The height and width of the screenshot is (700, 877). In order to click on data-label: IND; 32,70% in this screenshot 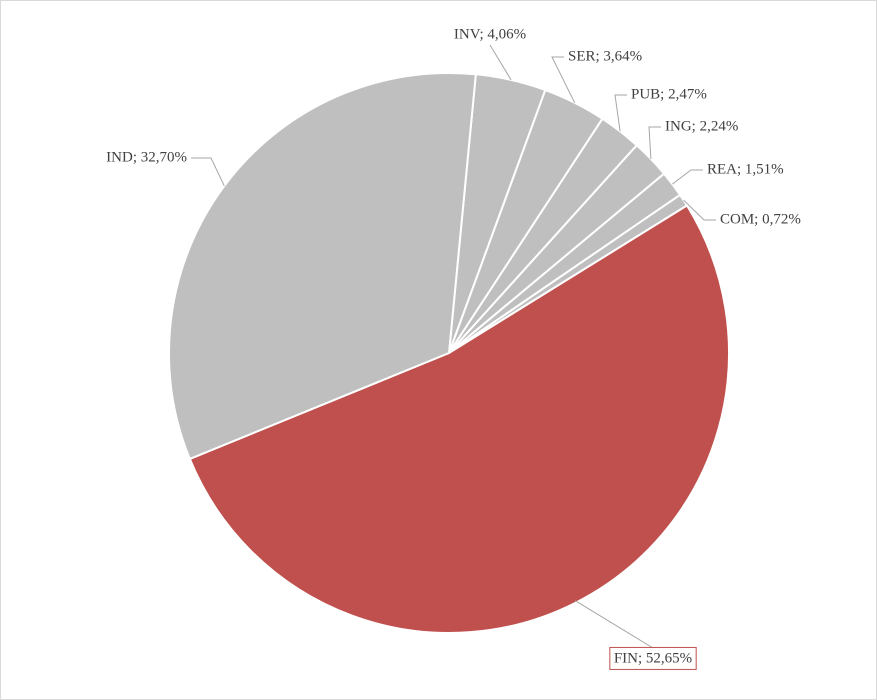, I will do `click(146, 157)`.